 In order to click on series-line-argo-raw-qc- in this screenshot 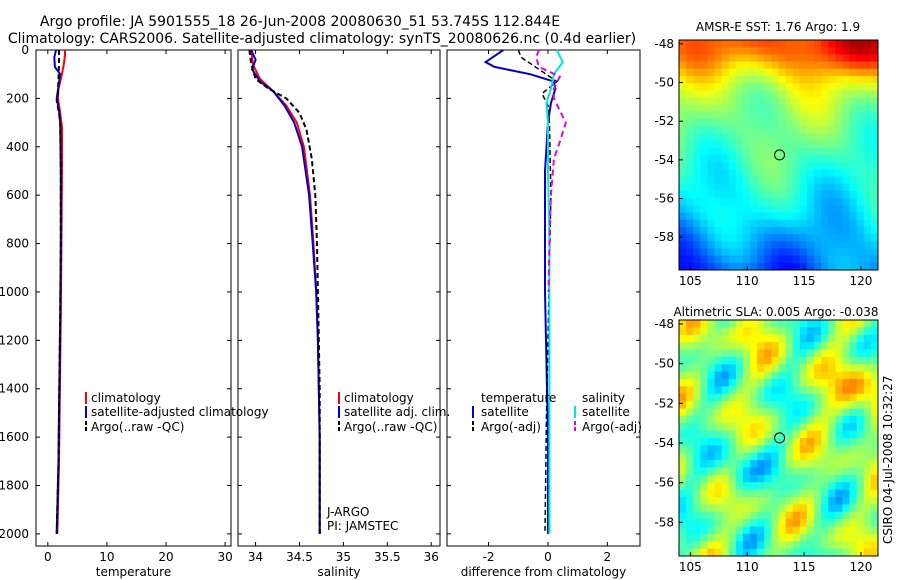, I will do `click(58, 292)`.